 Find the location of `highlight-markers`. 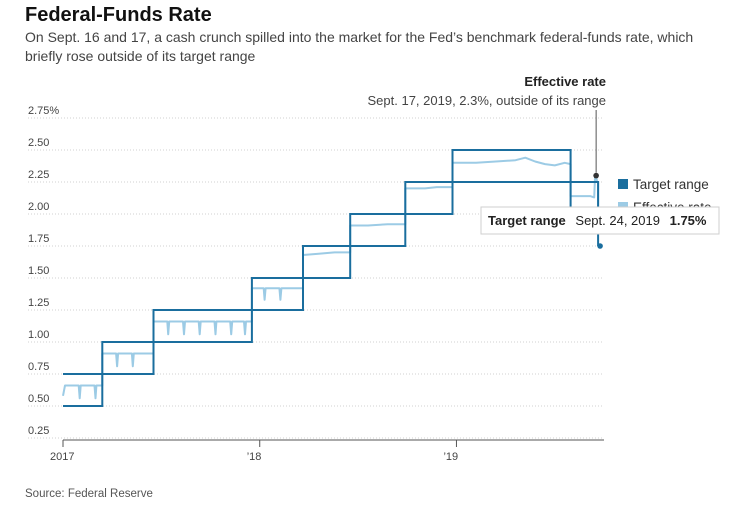

highlight-markers is located at coordinates (598, 210).